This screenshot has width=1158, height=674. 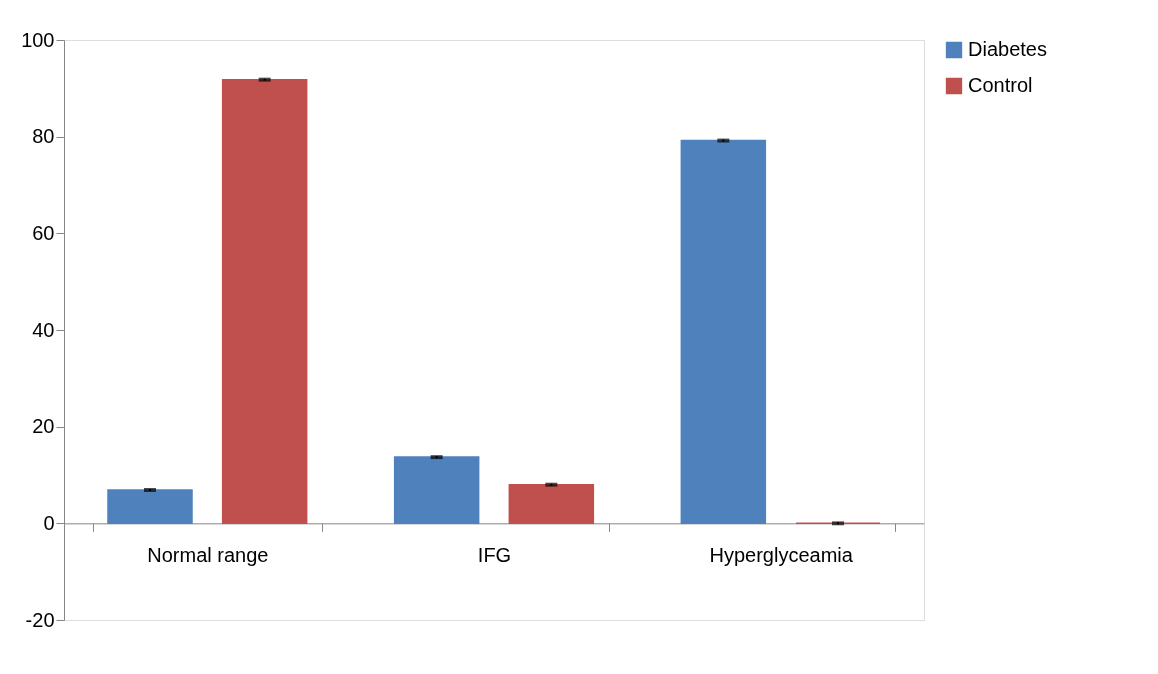 What do you see at coordinates (1007, 49) in the screenshot?
I see `legend-label: Diabetes` at bounding box center [1007, 49].